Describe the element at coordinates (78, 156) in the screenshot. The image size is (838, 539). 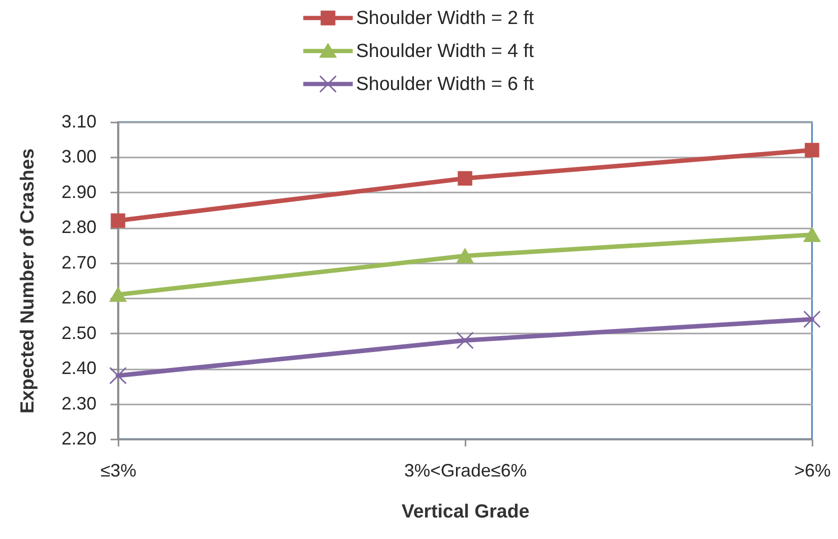
I see `y-tick-label: 3.00` at that location.